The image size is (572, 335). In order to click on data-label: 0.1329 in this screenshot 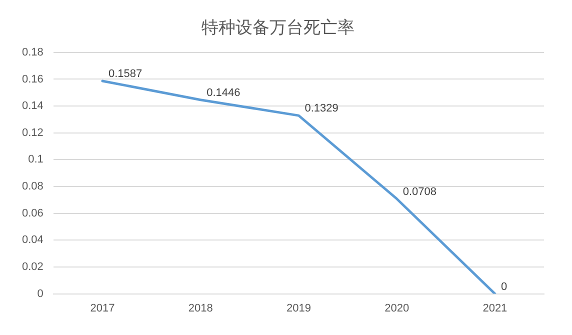, I will do `click(321, 108)`.